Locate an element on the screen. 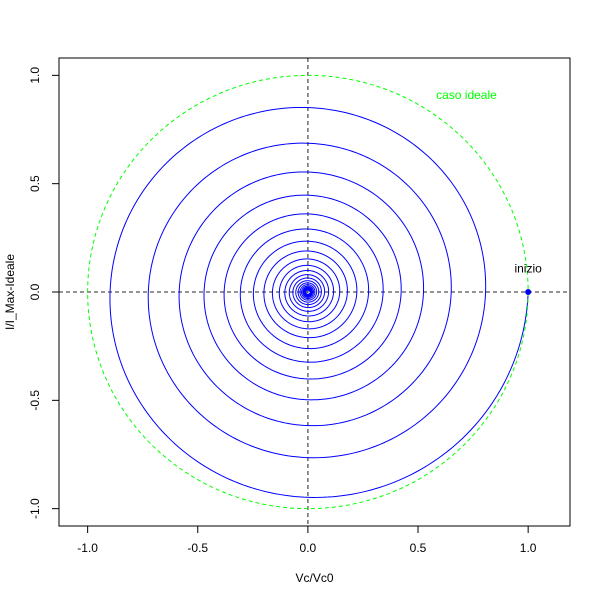  y-tick-label: -0.5 is located at coordinates (35, 400).